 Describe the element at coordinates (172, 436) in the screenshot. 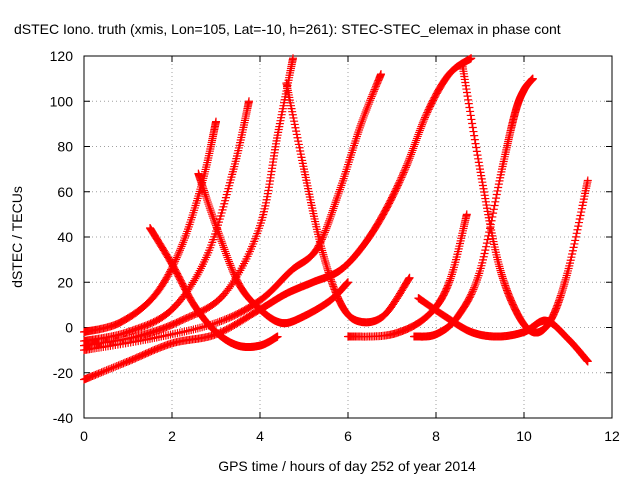

I see `x-tick-label: 2` at that location.